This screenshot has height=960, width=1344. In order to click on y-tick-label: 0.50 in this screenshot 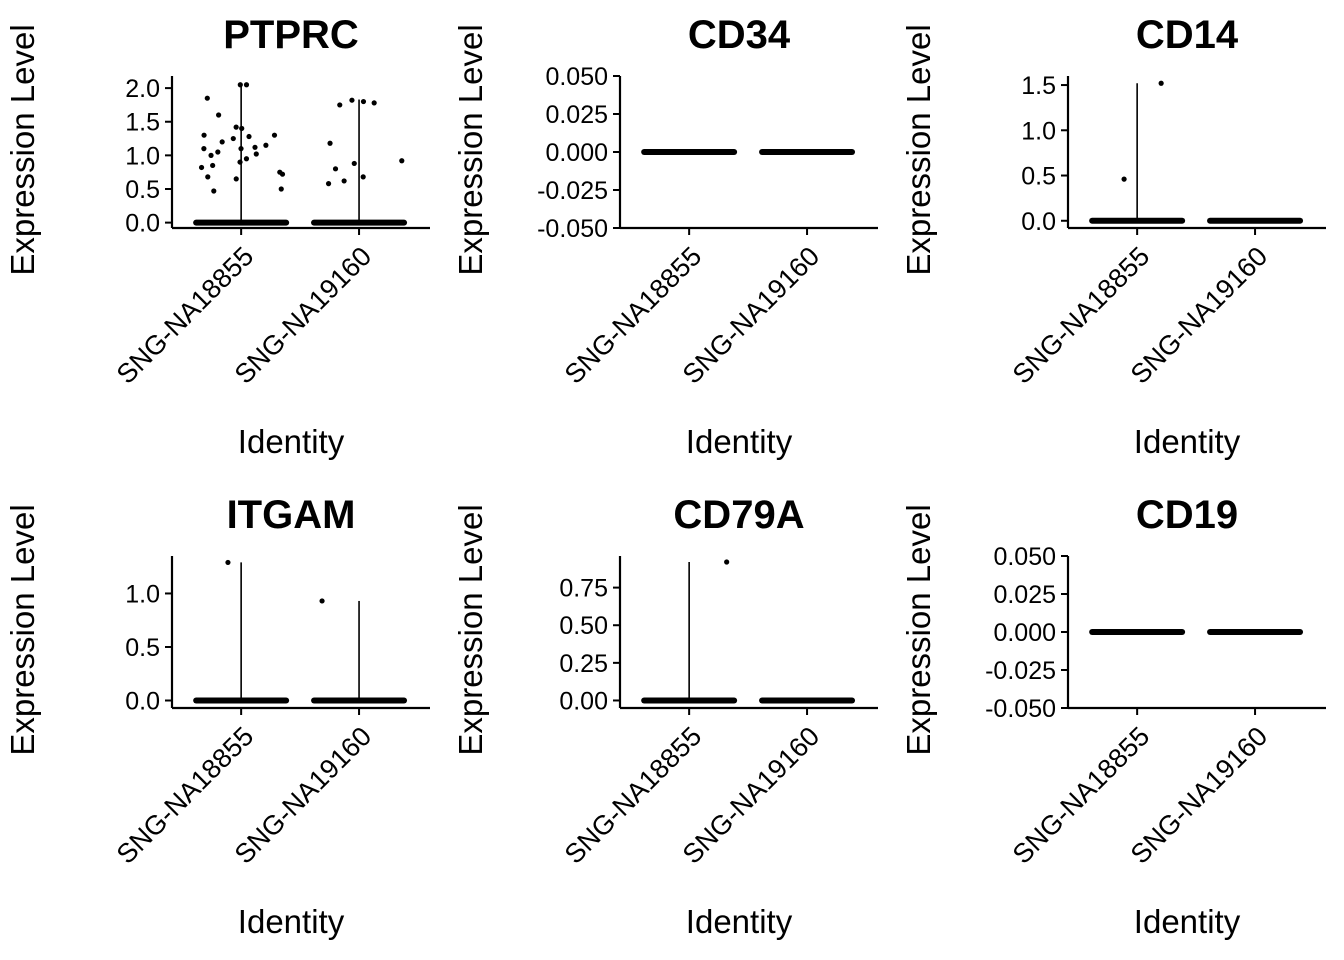, I will do `click(583, 626)`.